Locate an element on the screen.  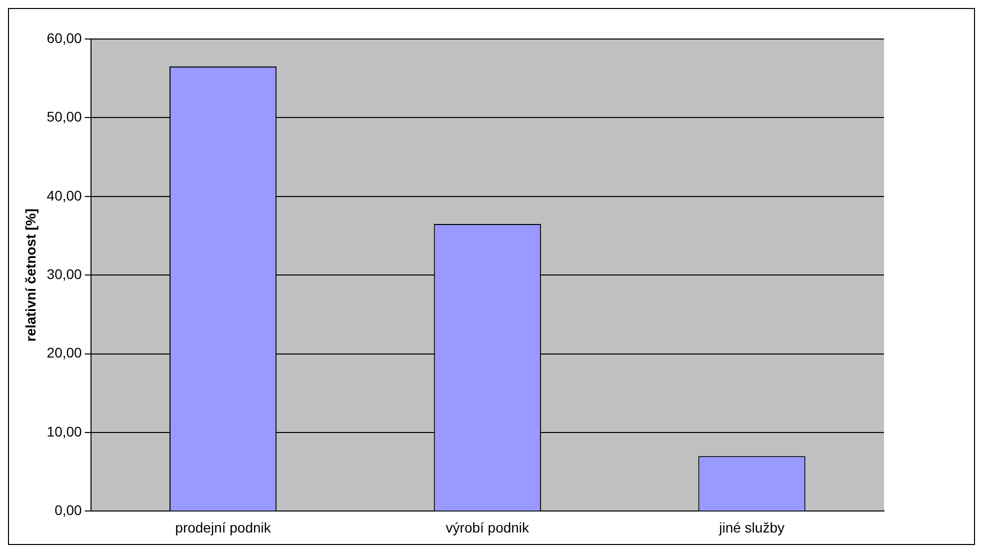
y-tick-label: 20,00 is located at coordinates (64, 352).